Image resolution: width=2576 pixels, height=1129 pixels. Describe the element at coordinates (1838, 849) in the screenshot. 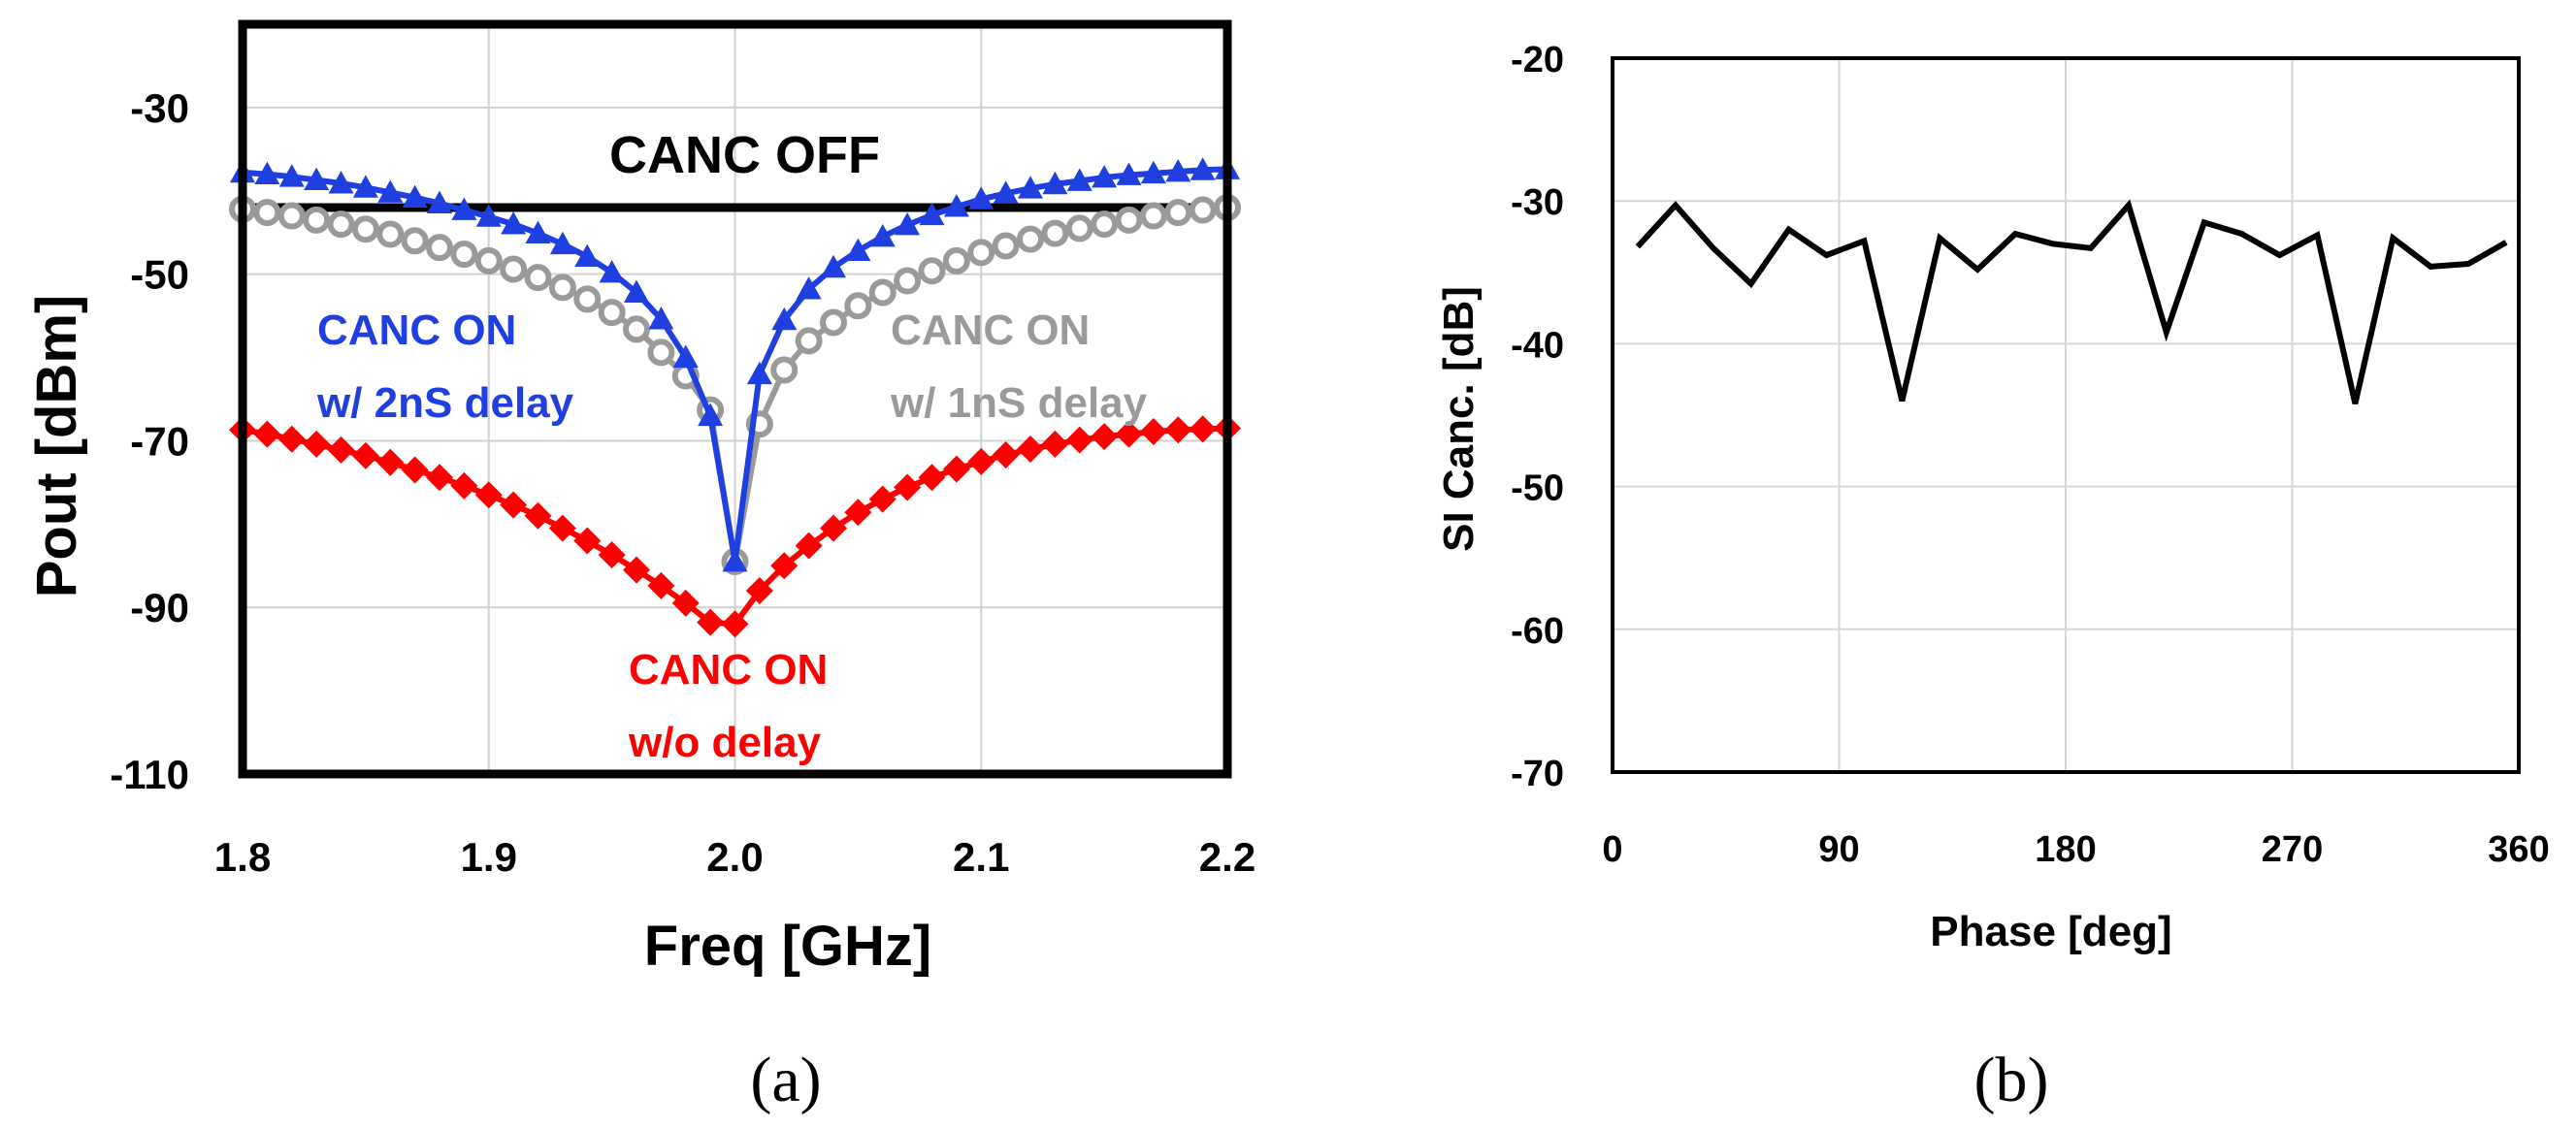

I see `chart-b-x-tick-label: 90` at that location.